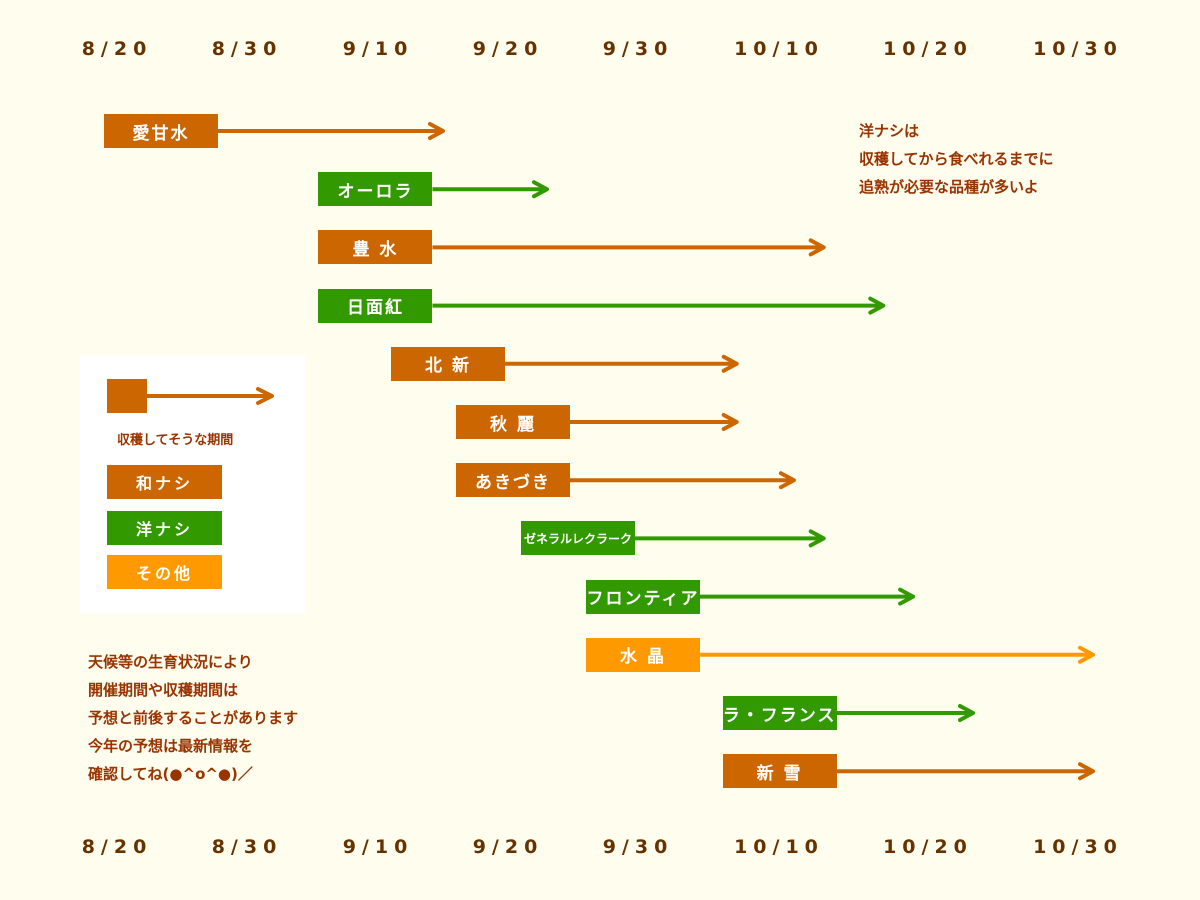 The image size is (1200, 900). Describe the element at coordinates (578, 538) in the screenshot. I see `bar-label: ゼネラルレクラーク` at that location.